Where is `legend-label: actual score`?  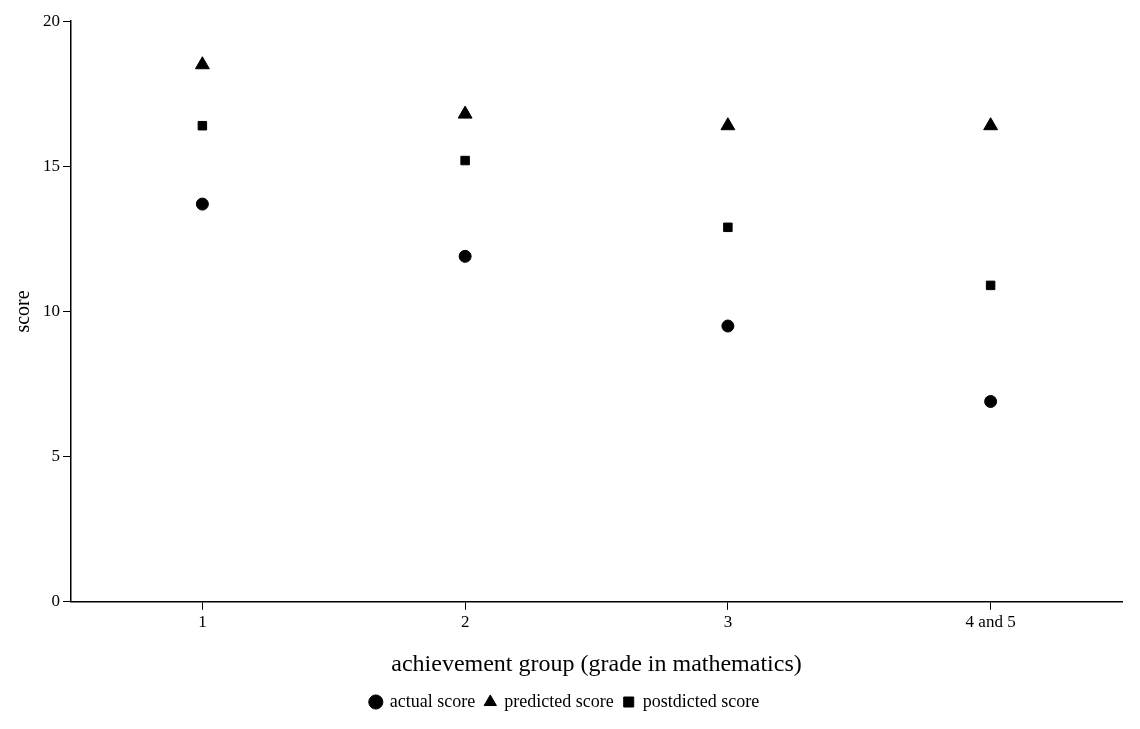 legend-label: actual score is located at coordinates (432, 700).